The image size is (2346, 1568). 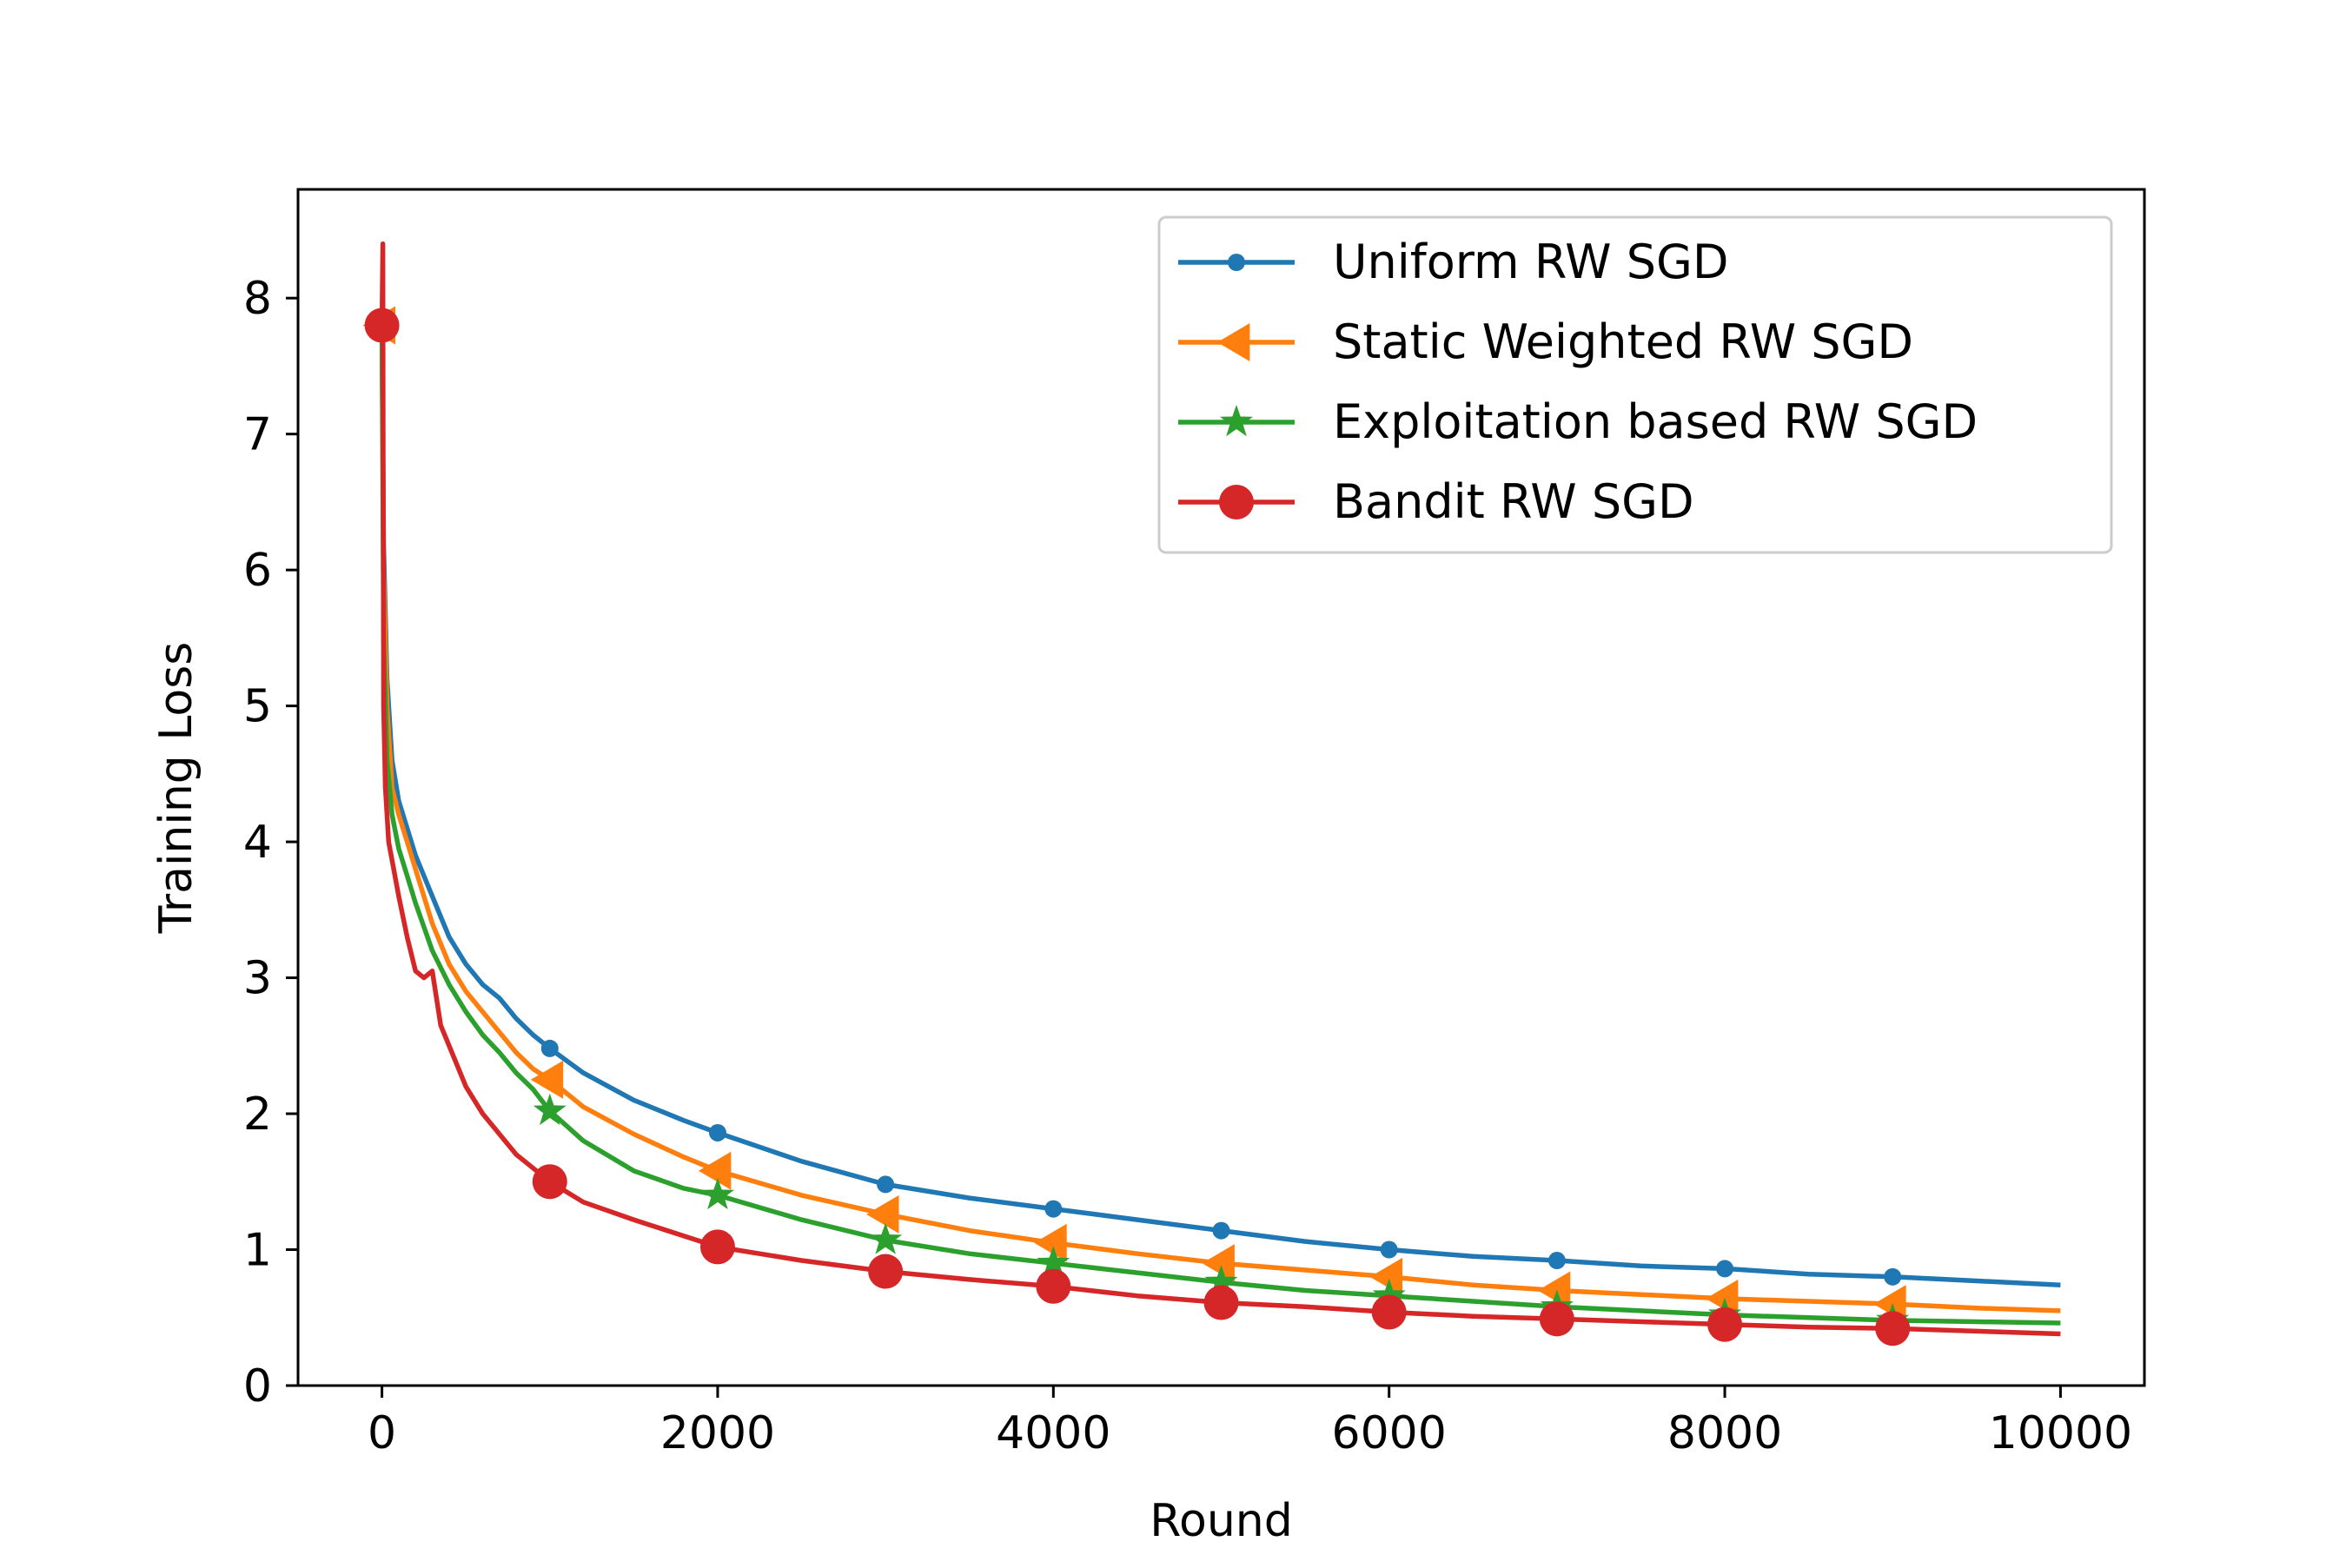 I want to click on x-tick-label: 2000, so click(x=718, y=1433).